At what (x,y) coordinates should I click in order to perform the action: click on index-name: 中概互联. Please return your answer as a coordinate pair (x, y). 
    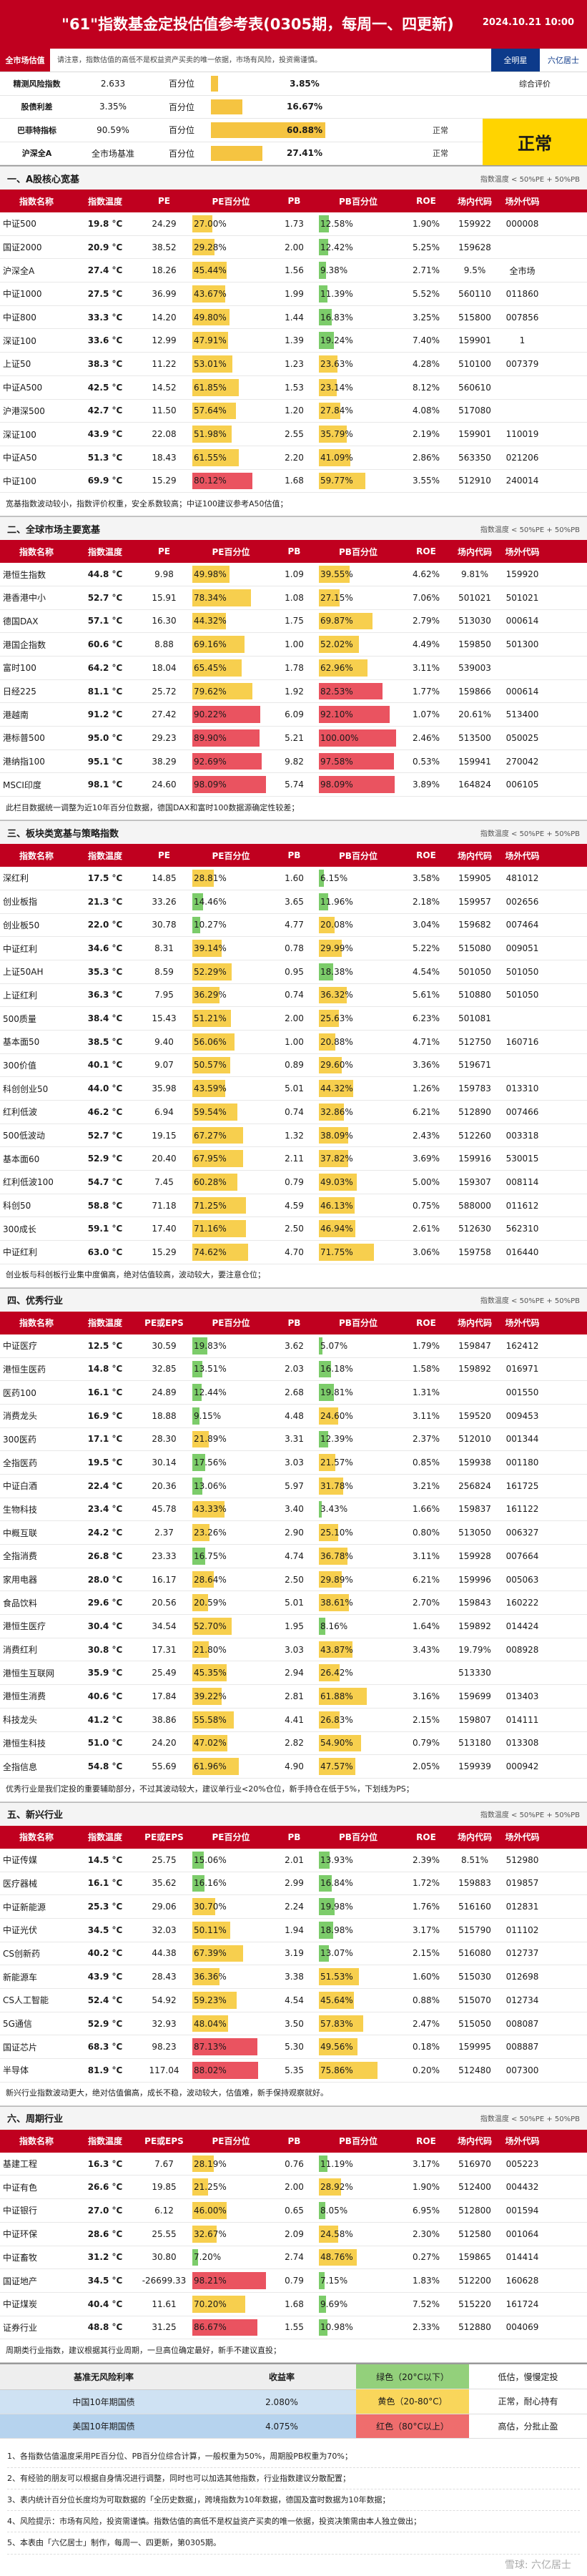
    Looking at the image, I should click on (21, 1533).